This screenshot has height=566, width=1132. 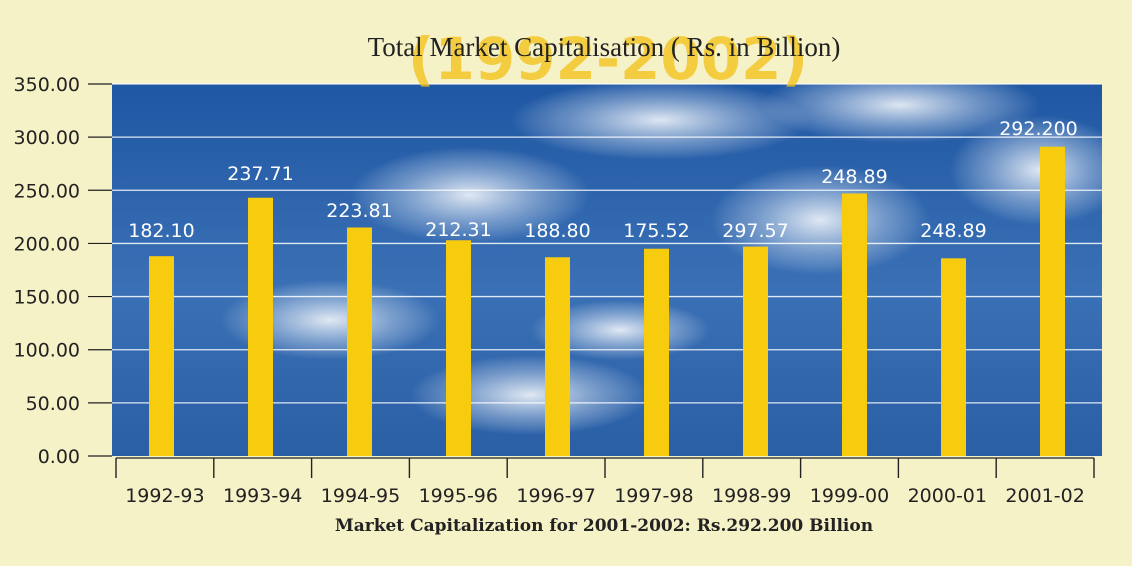 What do you see at coordinates (653, 496) in the screenshot?
I see `x-tick-label: 1997-98` at bounding box center [653, 496].